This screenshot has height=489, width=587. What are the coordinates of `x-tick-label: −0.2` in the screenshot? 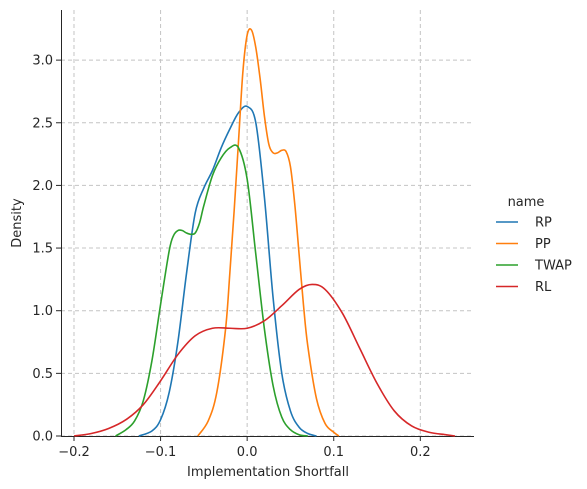 It's located at (74, 452).